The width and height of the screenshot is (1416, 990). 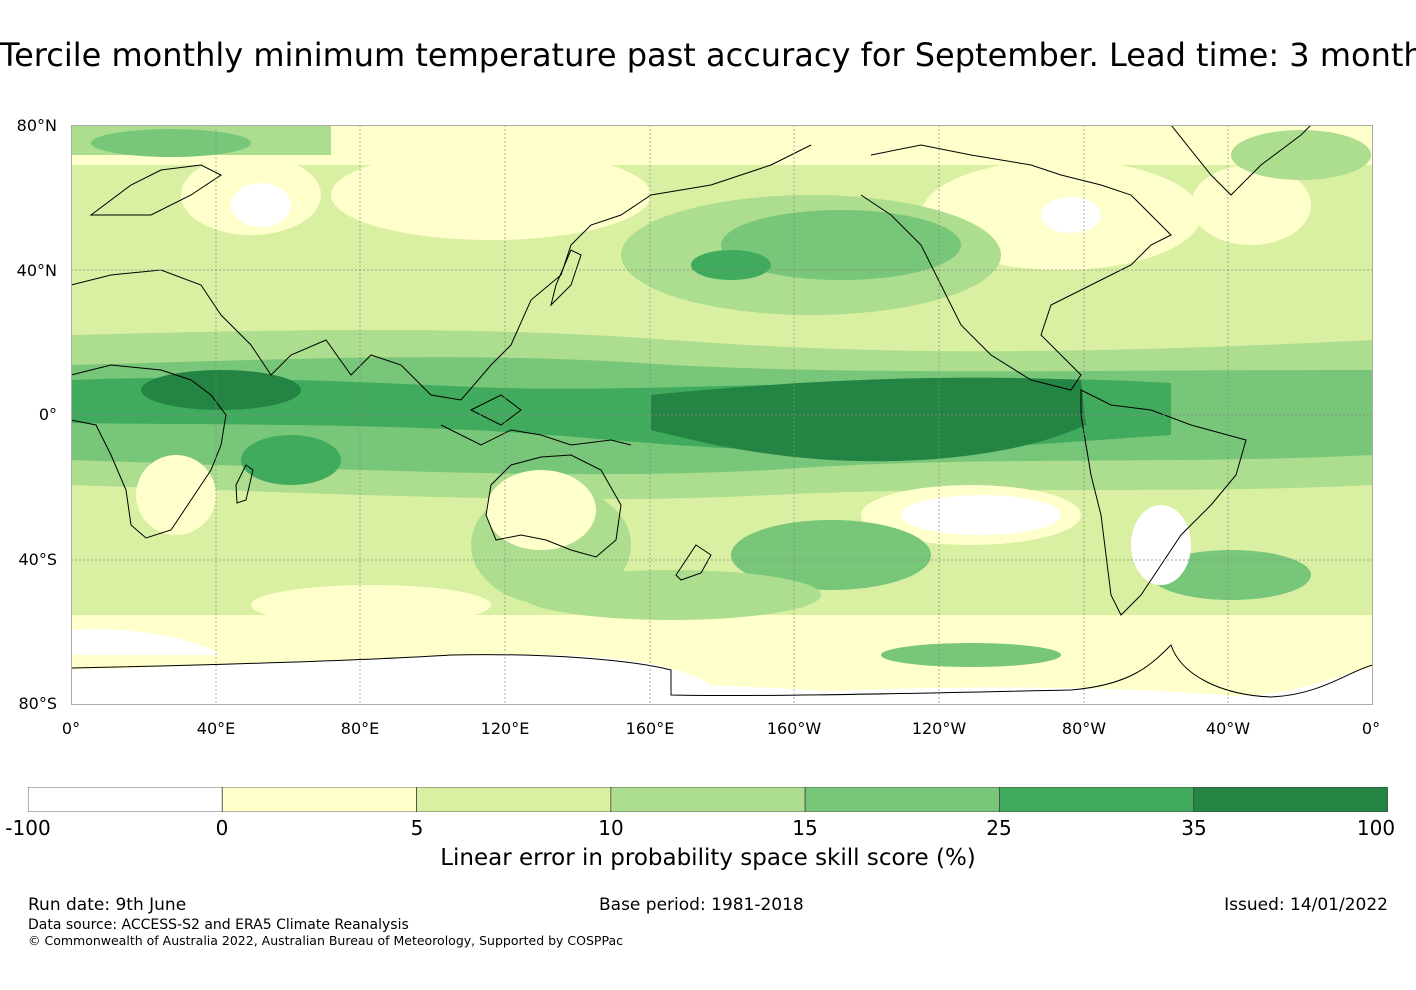 I want to click on lon-label-0: 0°, so click(x=71, y=728).